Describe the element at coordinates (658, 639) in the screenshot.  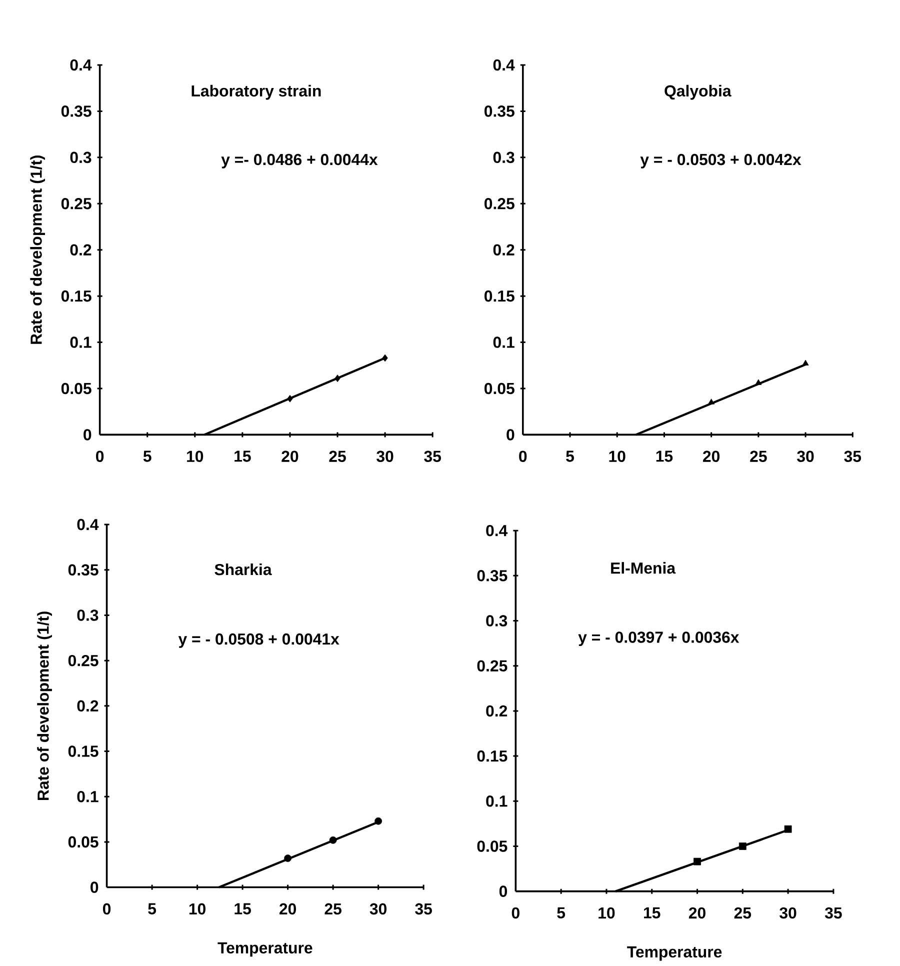
I see `annotation: y = - 0.0397 + 0.0036x` at that location.